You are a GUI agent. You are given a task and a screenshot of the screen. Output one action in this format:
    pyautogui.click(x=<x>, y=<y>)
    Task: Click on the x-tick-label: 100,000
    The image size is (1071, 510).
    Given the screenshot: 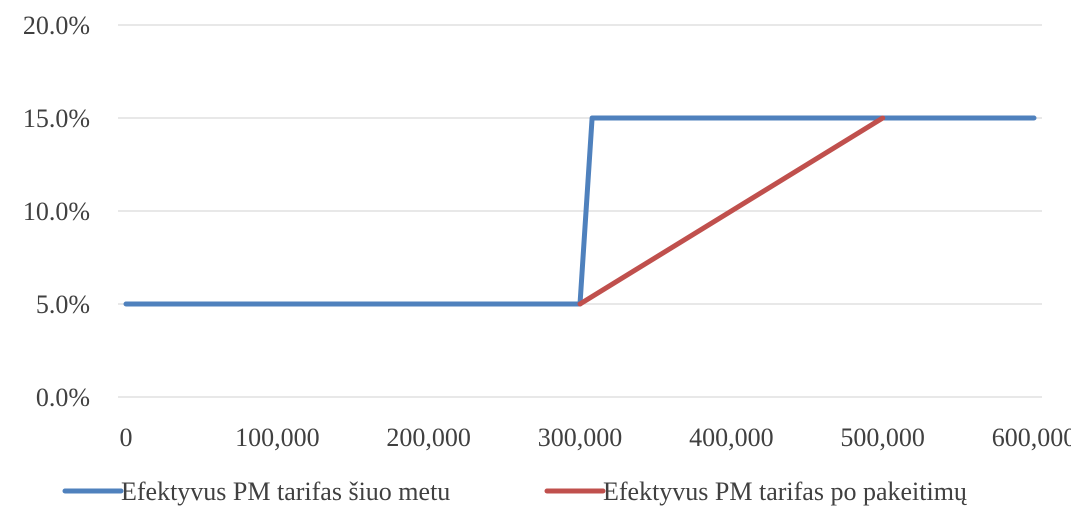 What is the action you would take?
    pyautogui.click(x=277, y=437)
    